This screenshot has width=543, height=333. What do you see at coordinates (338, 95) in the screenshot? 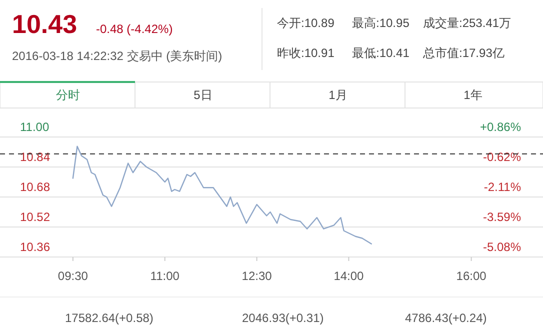
I see `text: 1月` at bounding box center [338, 95].